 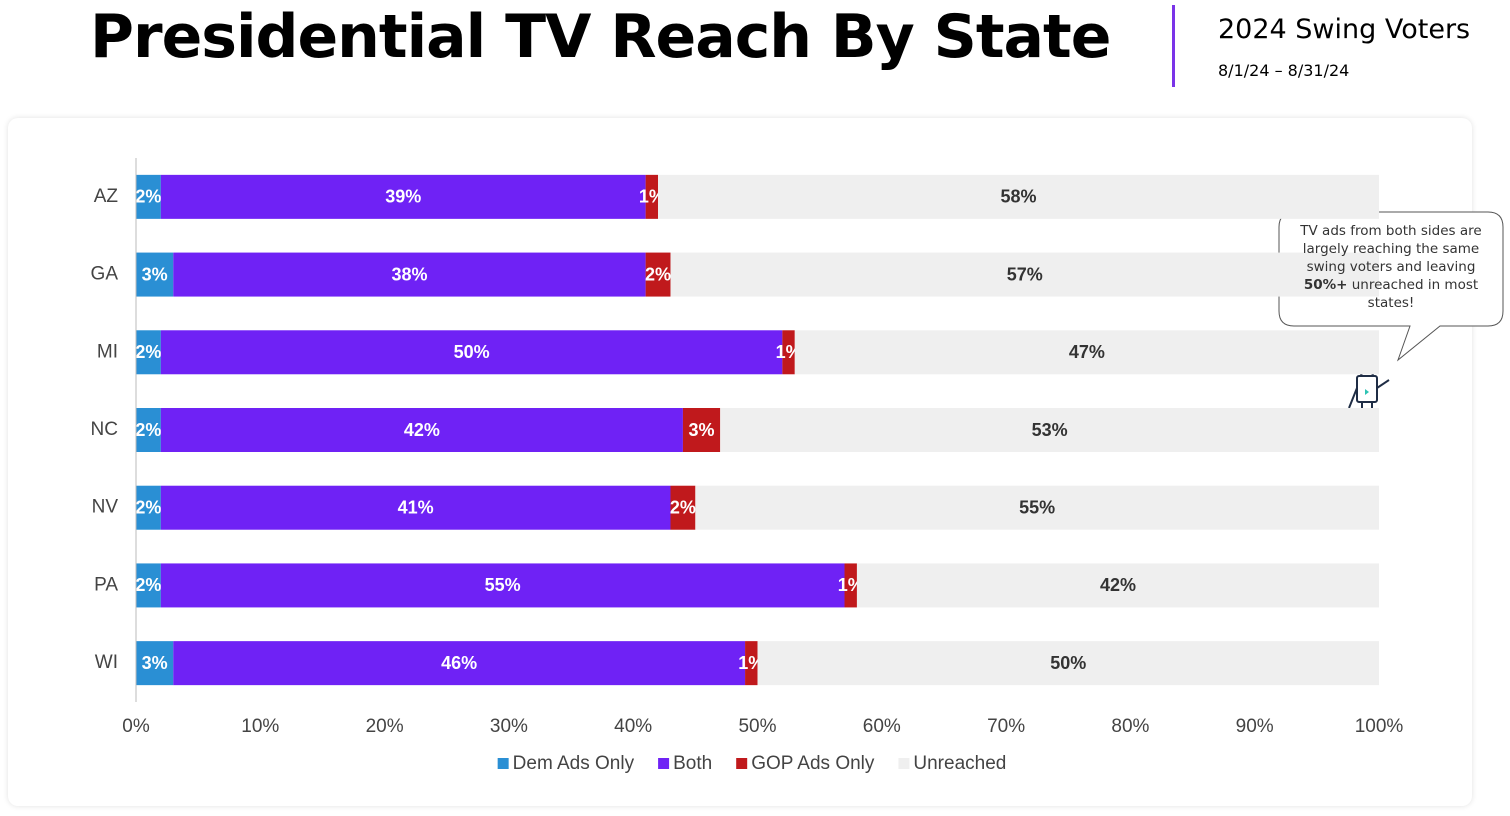 I want to click on page-title: Presidential TV Reach By State, so click(x=600, y=37).